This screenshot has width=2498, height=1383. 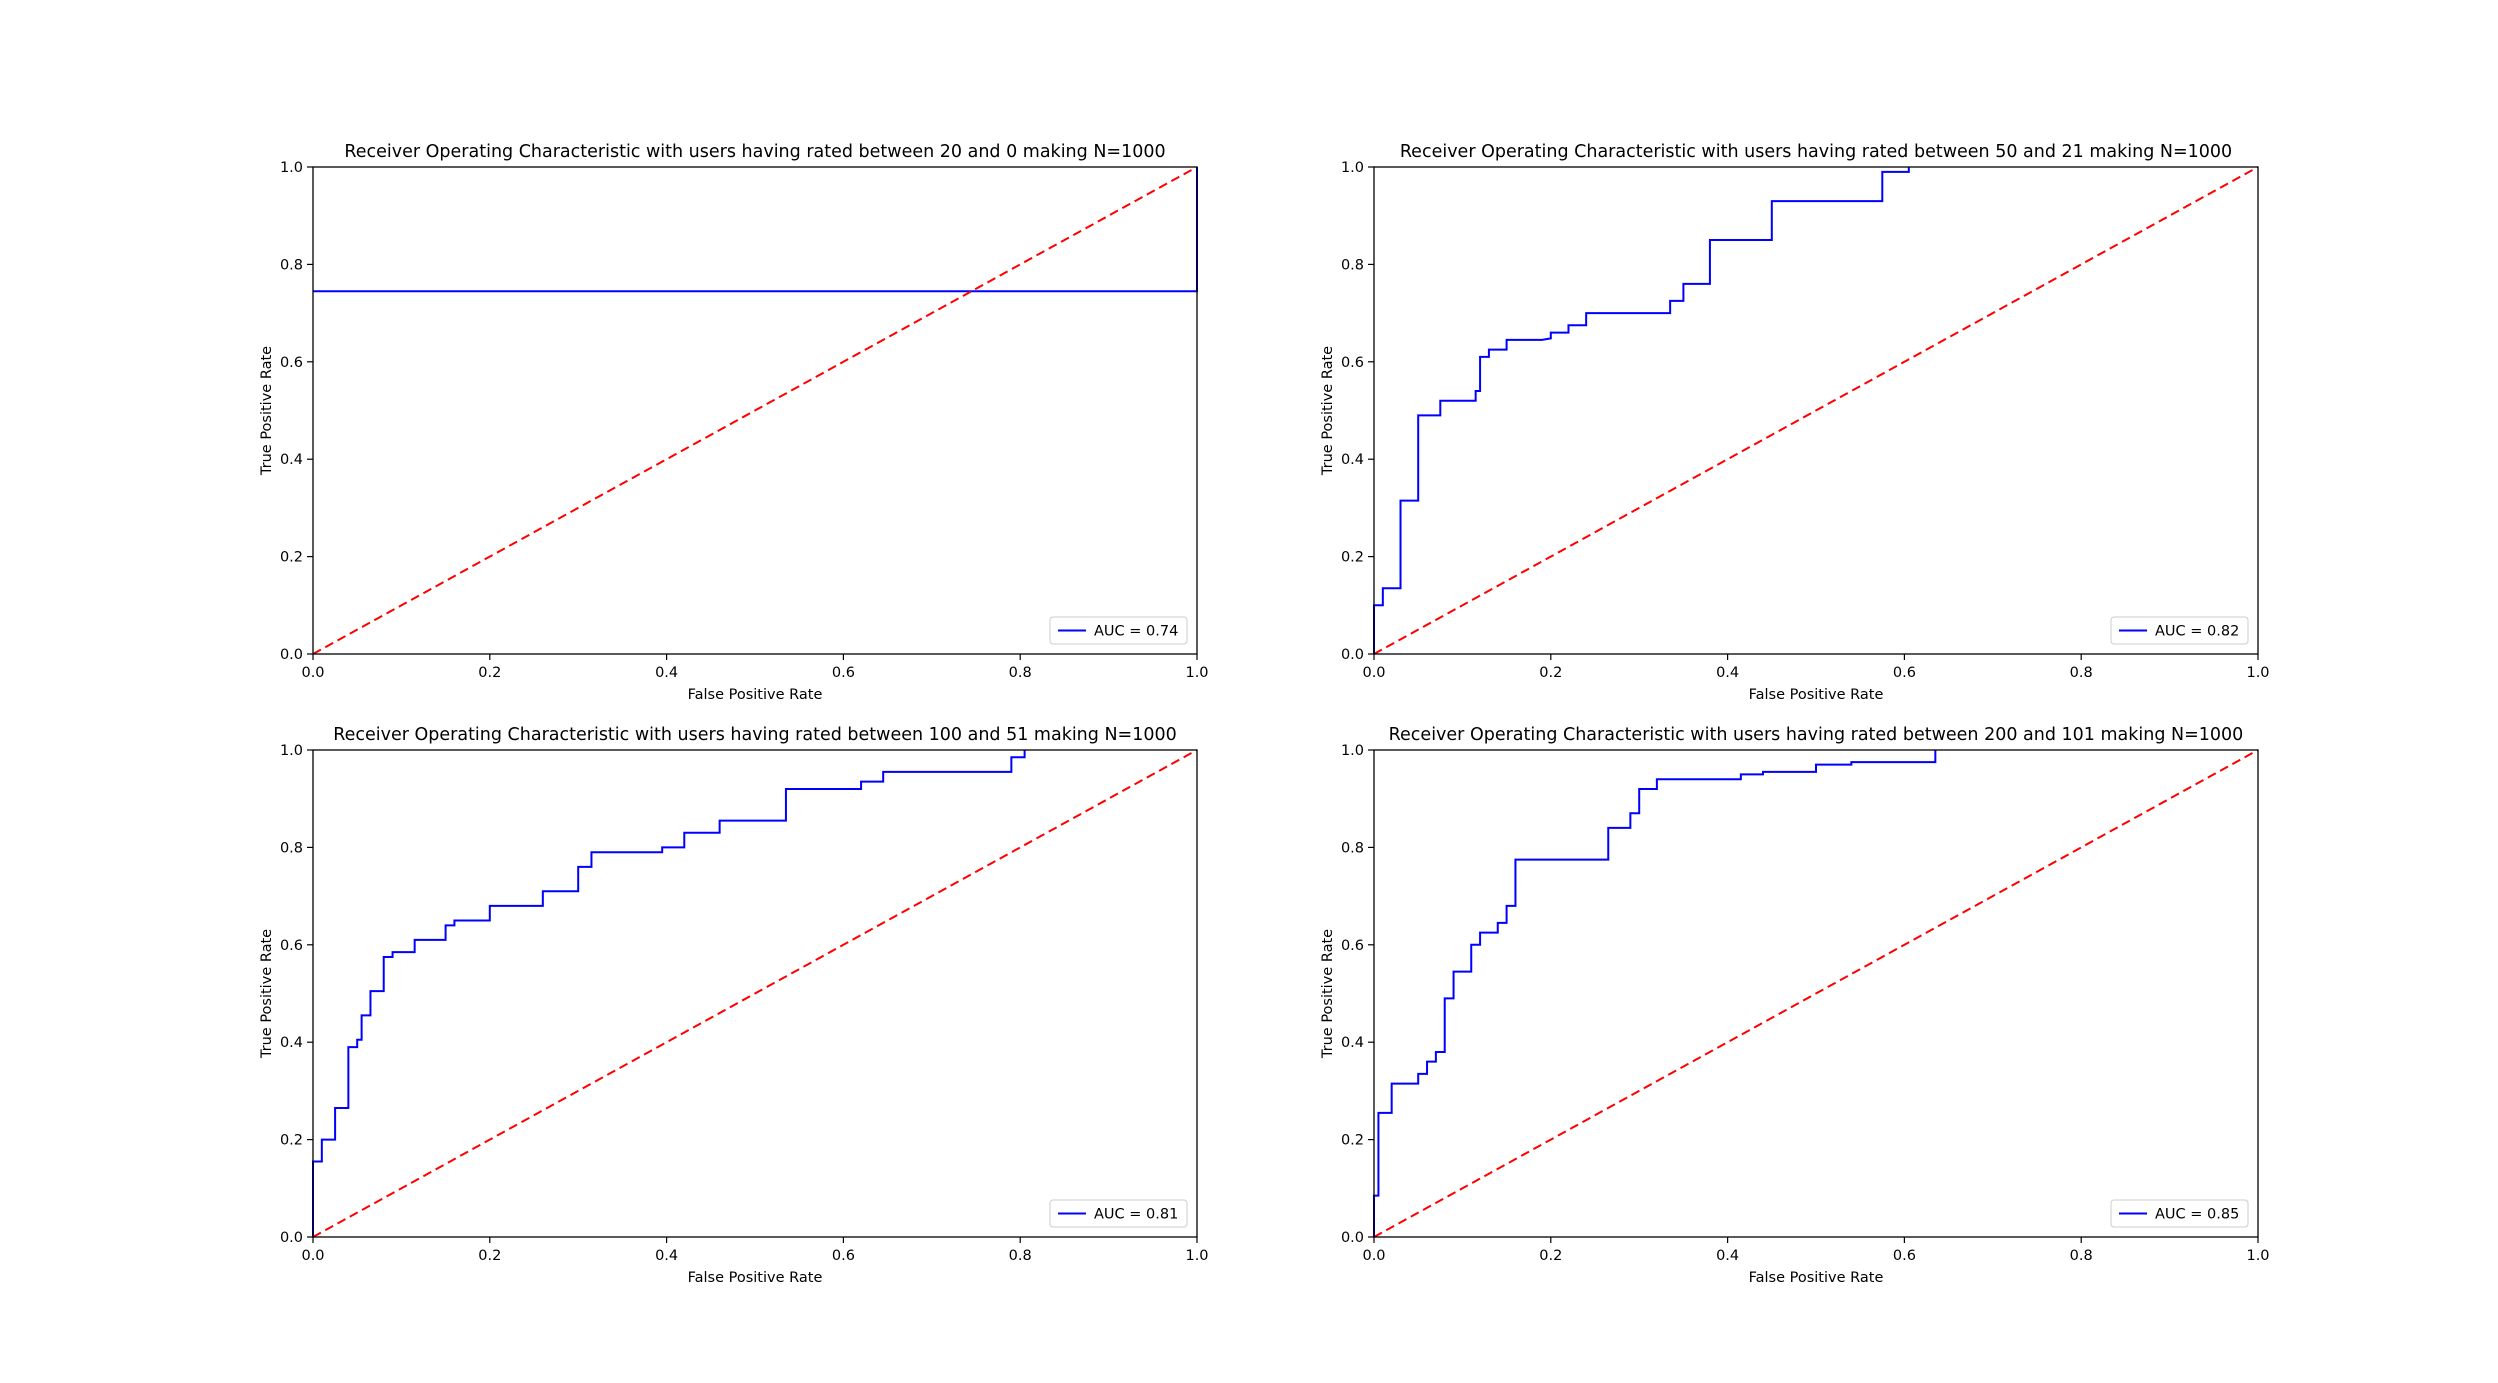 I want to click on legend: AUC = 0.82, so click(x=2179, y=630).